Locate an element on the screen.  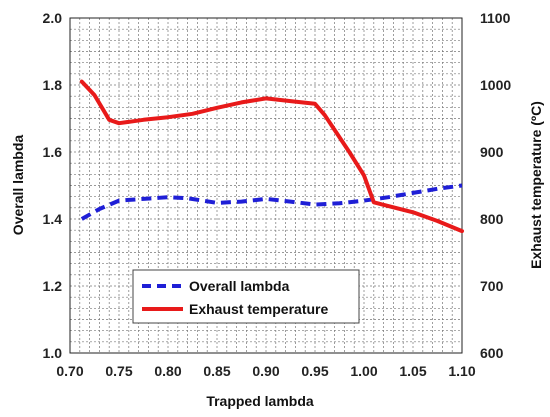
y-tick-label: 1.2 is located at coordinates (53, 286).